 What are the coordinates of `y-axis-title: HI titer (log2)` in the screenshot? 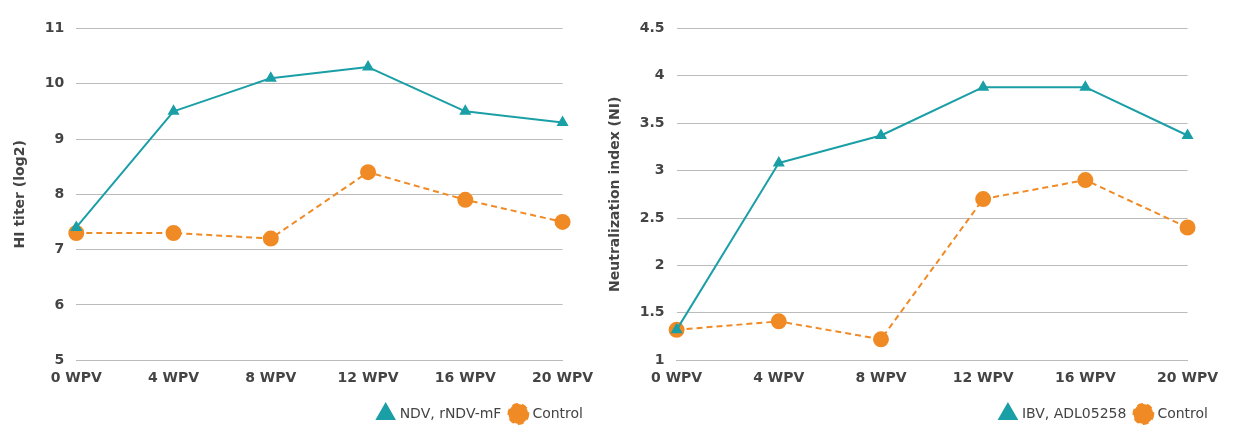 It's located at (19, 194).